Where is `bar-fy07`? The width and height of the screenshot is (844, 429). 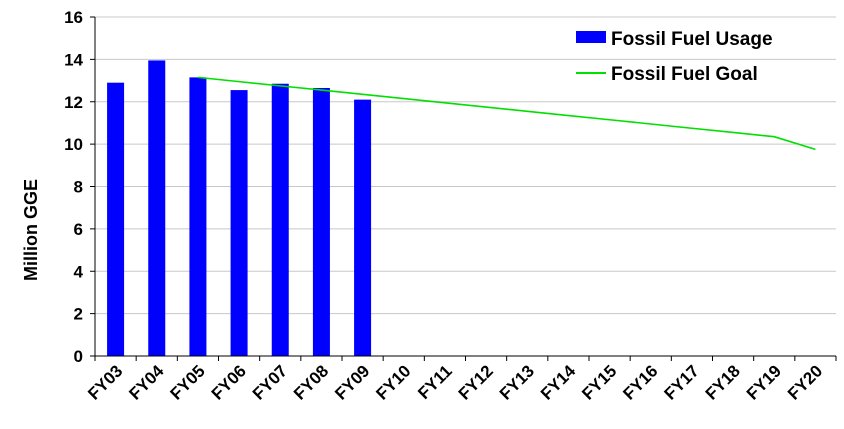 bar-fy07 is located at coordinates (280, 219).